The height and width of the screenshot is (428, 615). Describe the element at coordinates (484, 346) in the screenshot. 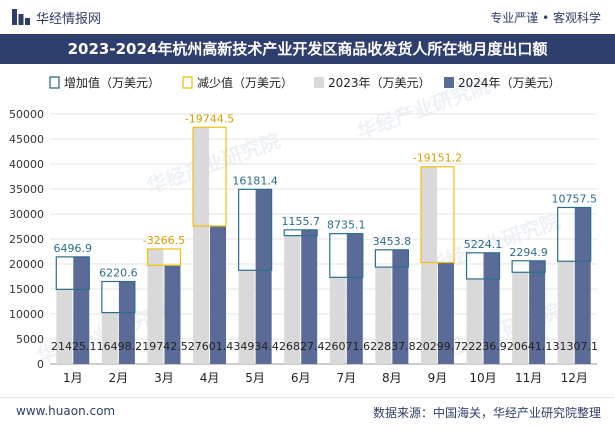

I see `value-label-2024: 22236.9` at that location.